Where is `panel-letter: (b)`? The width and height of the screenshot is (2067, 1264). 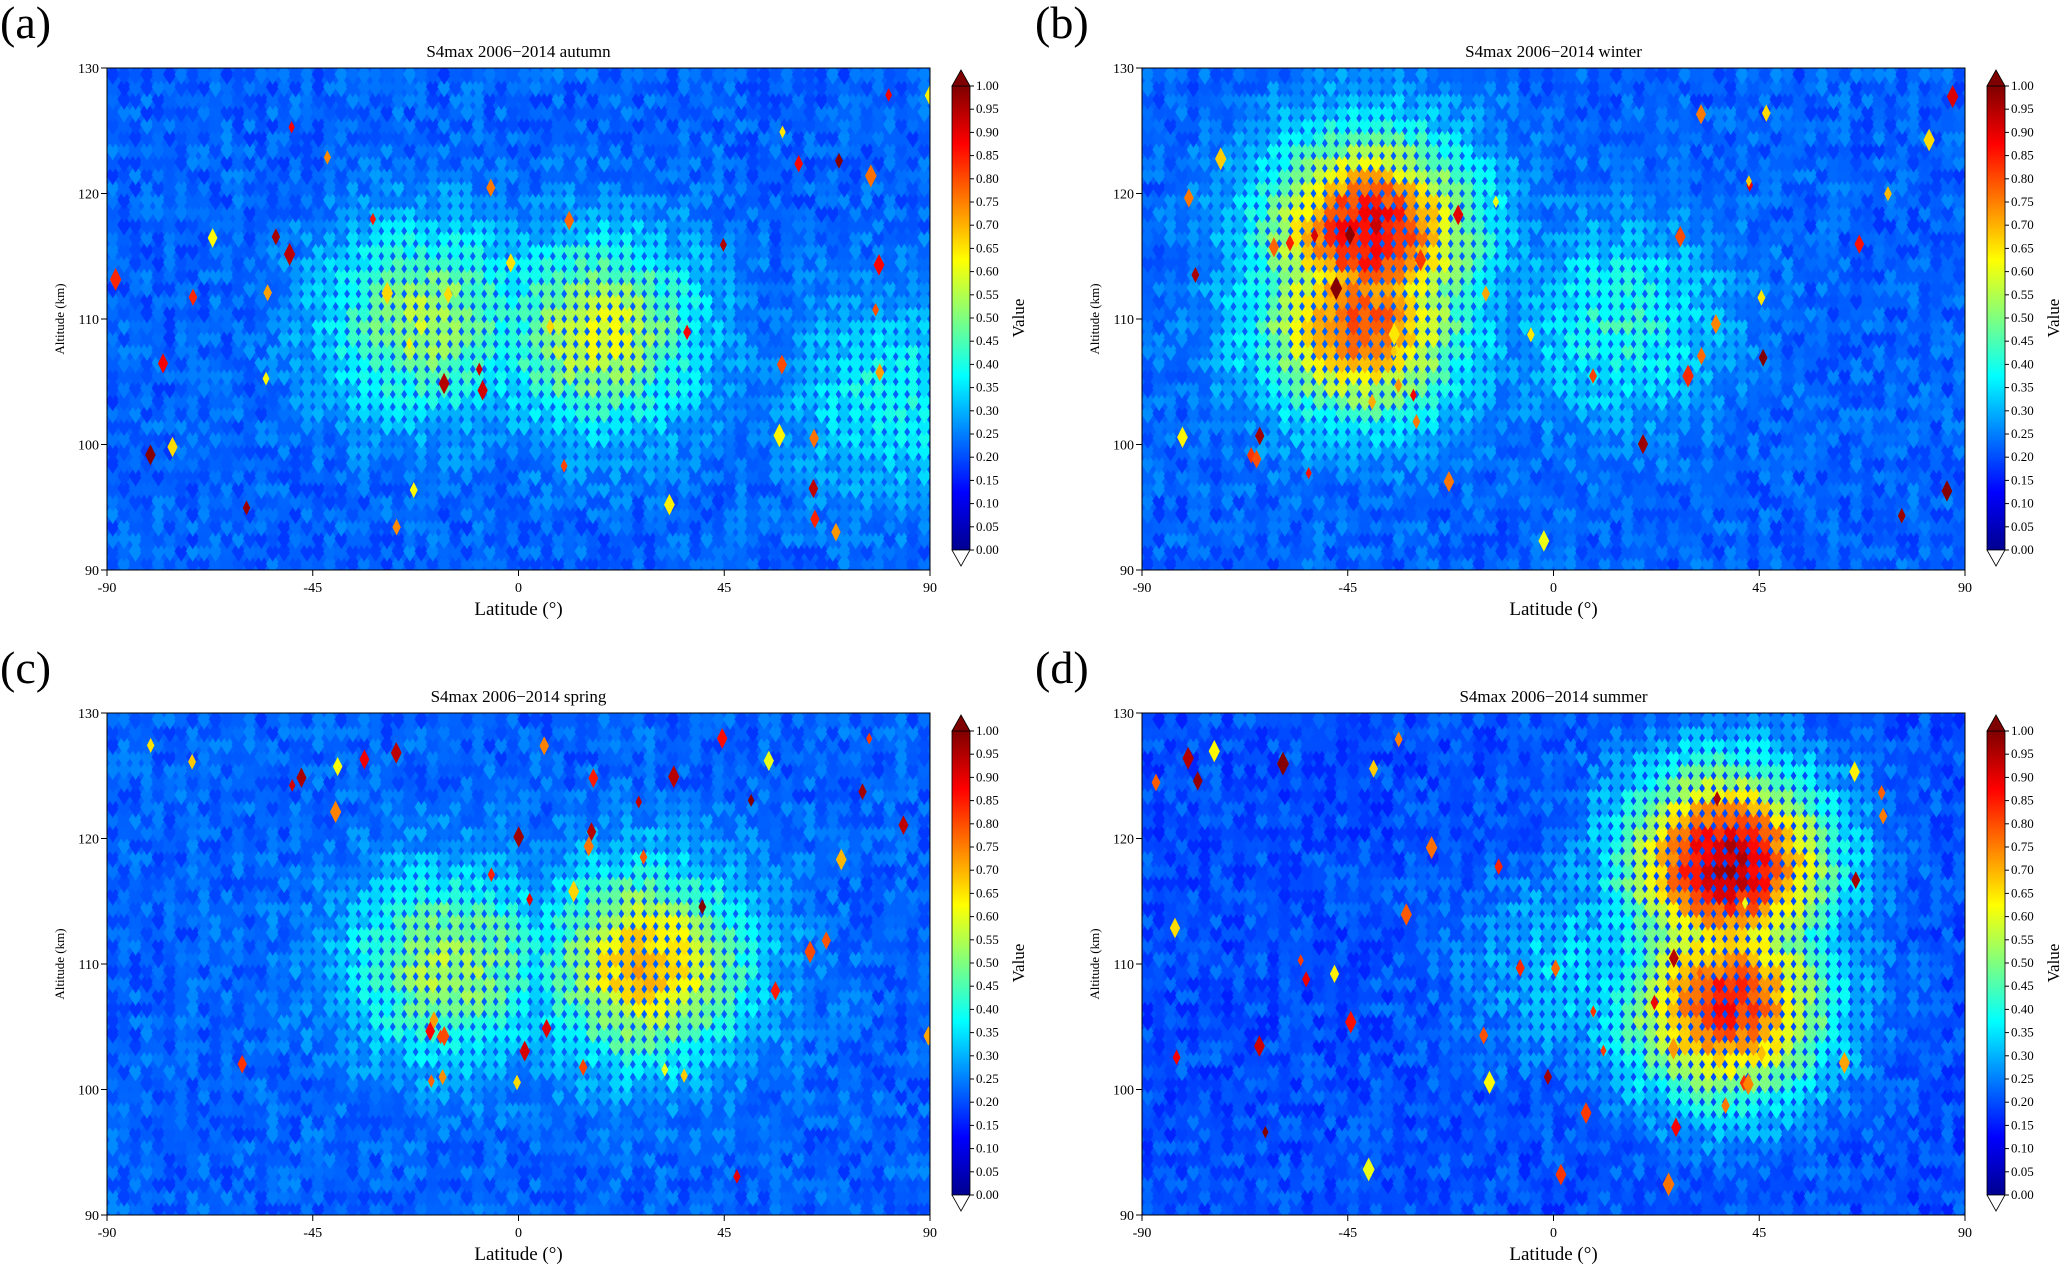 panel-letter: (b) is located at coordinates (1062, 24).